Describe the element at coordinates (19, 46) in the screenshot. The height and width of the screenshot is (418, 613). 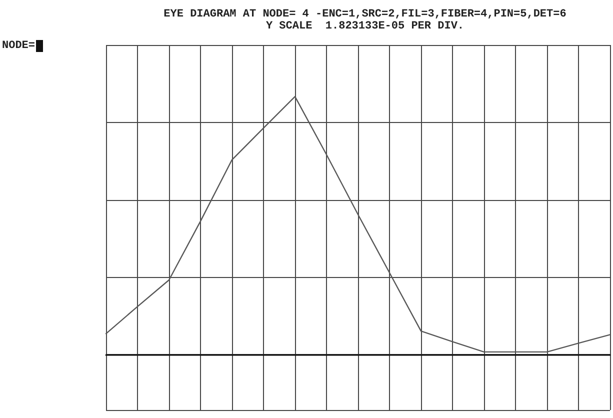
I see `text: NODE=` at that location.